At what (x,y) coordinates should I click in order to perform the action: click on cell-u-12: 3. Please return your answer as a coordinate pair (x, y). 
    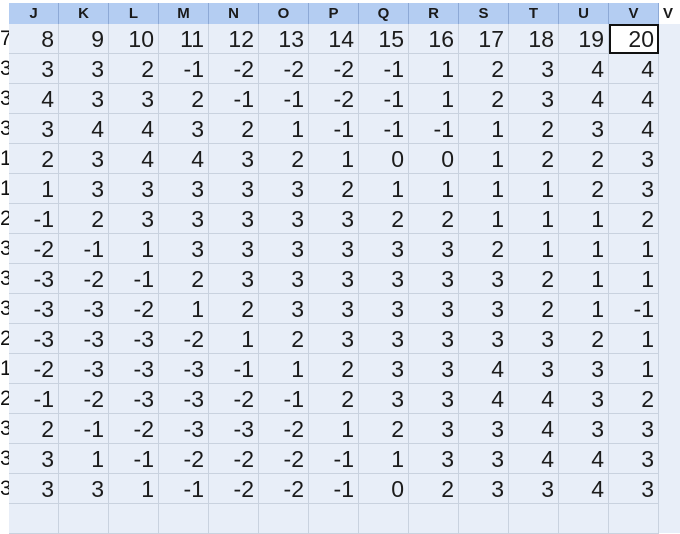
    Looking at the image, I should click on (584, 399).